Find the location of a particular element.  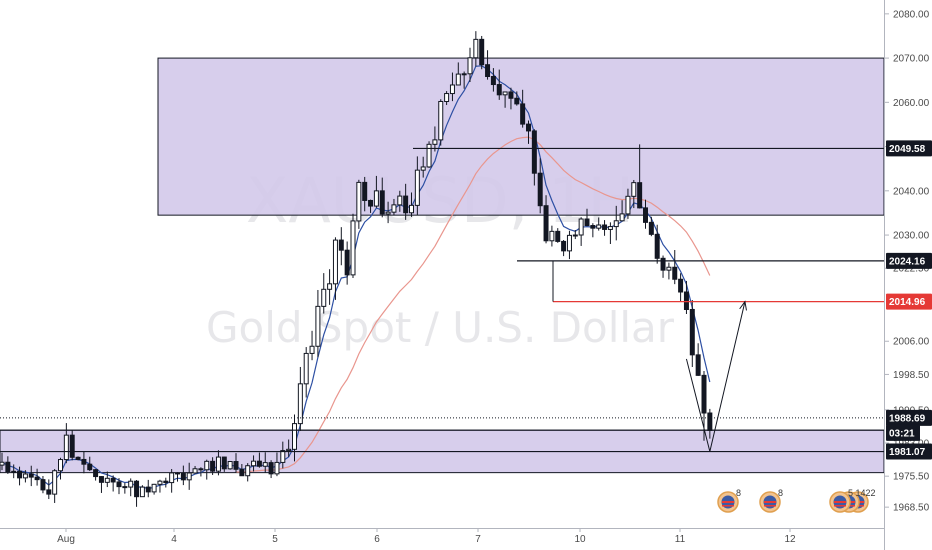

y-tick-label: 2060.00 is located at coordinates (911, 103).